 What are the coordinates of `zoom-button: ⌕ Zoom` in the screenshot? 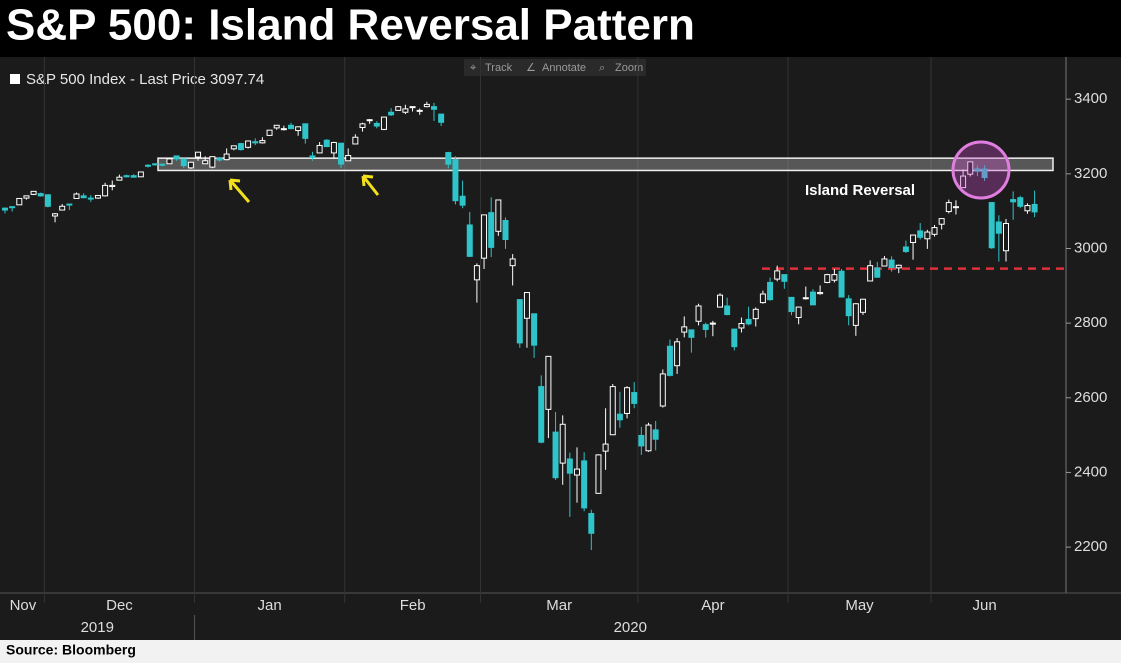 It's located at (621, 68).